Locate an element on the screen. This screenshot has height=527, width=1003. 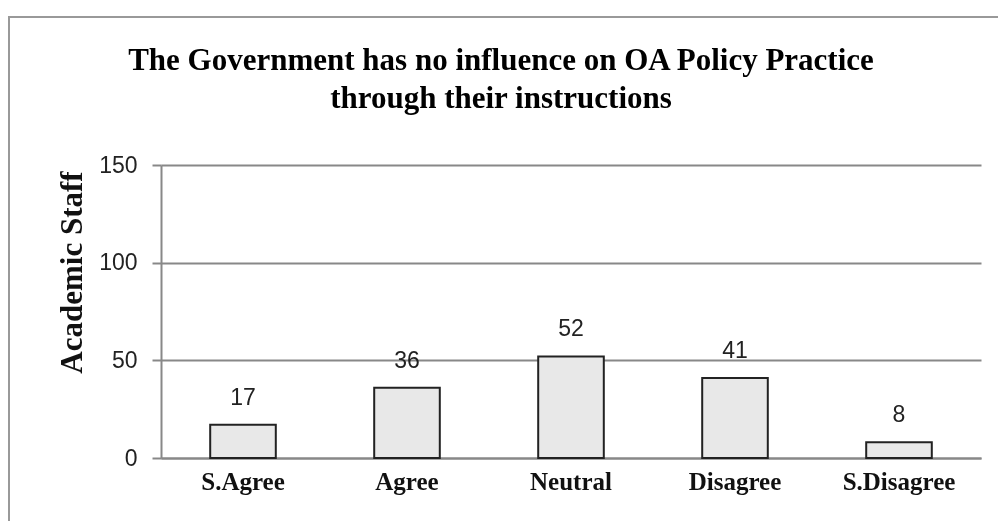
x-tick-label: Disagree is located at coordinates (735, 481).